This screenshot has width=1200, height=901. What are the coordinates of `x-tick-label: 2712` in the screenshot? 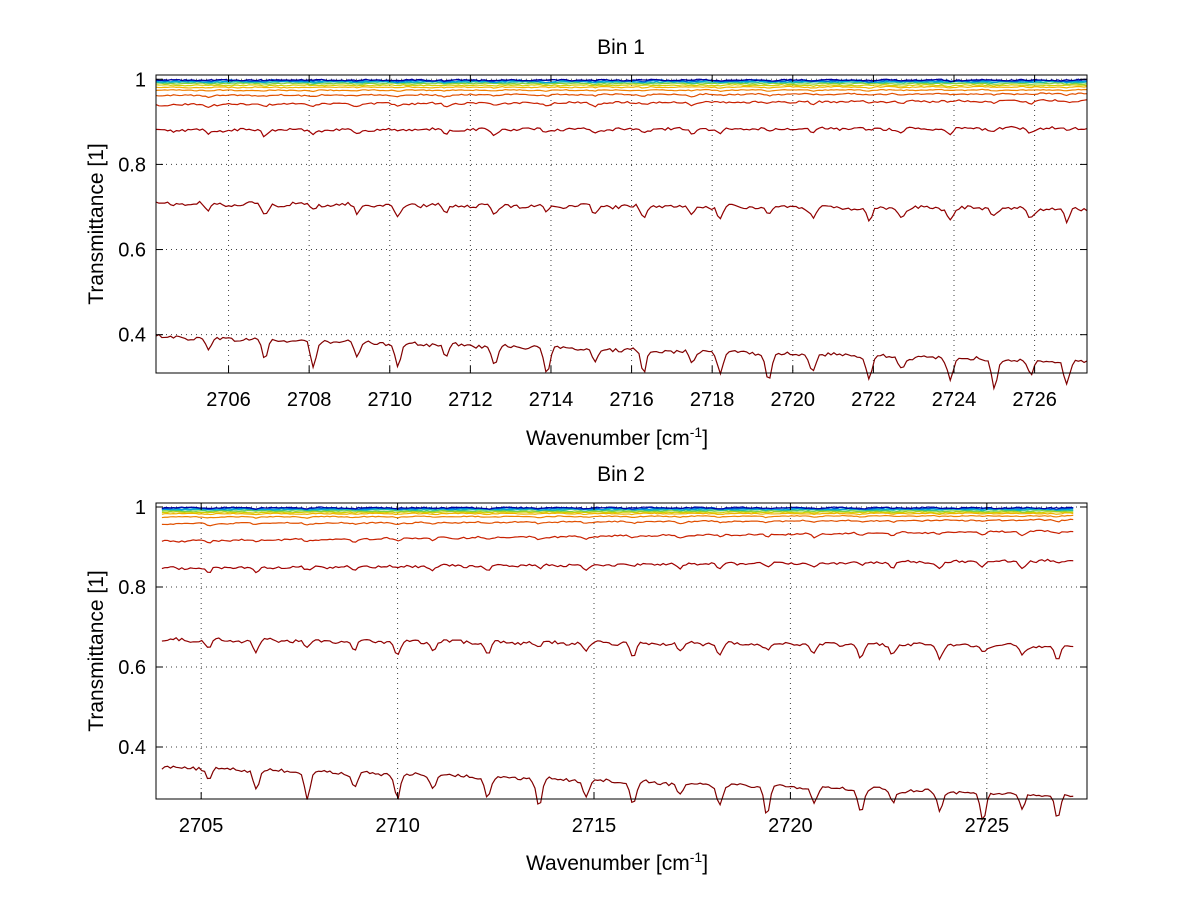 It's located at (470, 400).